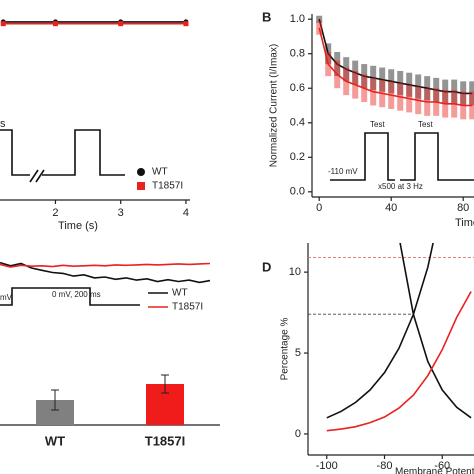 The width and height of the screenshot is (474, 474). I want to click on x-tick-label: 0, so click(319, 208).